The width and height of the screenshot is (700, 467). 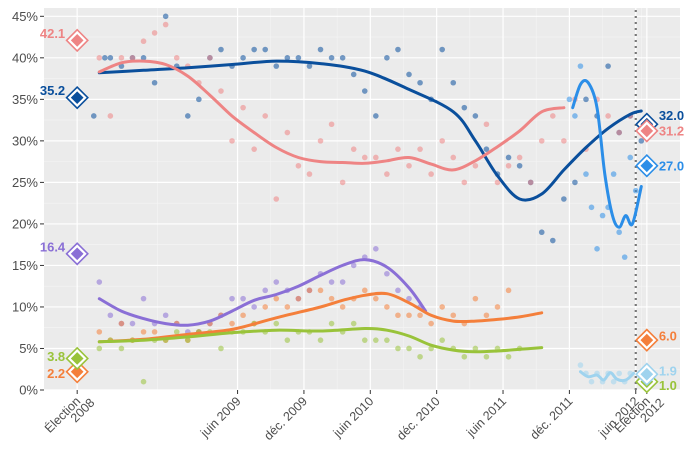 What do you see at coordinates (668, 336) in the screenshot?
I see `result-label: 6.0` at bounding box center [668, 336].